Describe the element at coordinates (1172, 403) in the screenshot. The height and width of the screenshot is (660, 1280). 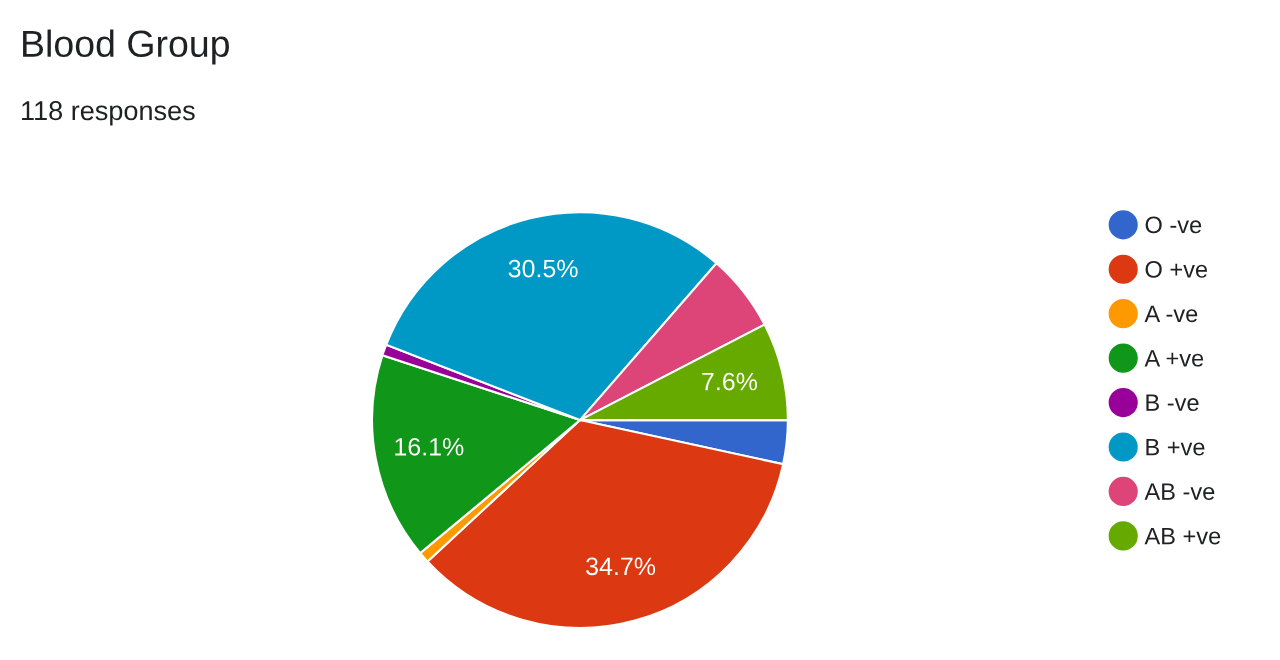
I see `legend-label: B -ve` at that location.